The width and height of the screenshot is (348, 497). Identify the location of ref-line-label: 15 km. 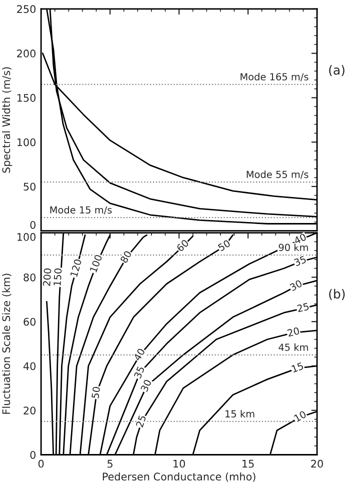
(240, 414).